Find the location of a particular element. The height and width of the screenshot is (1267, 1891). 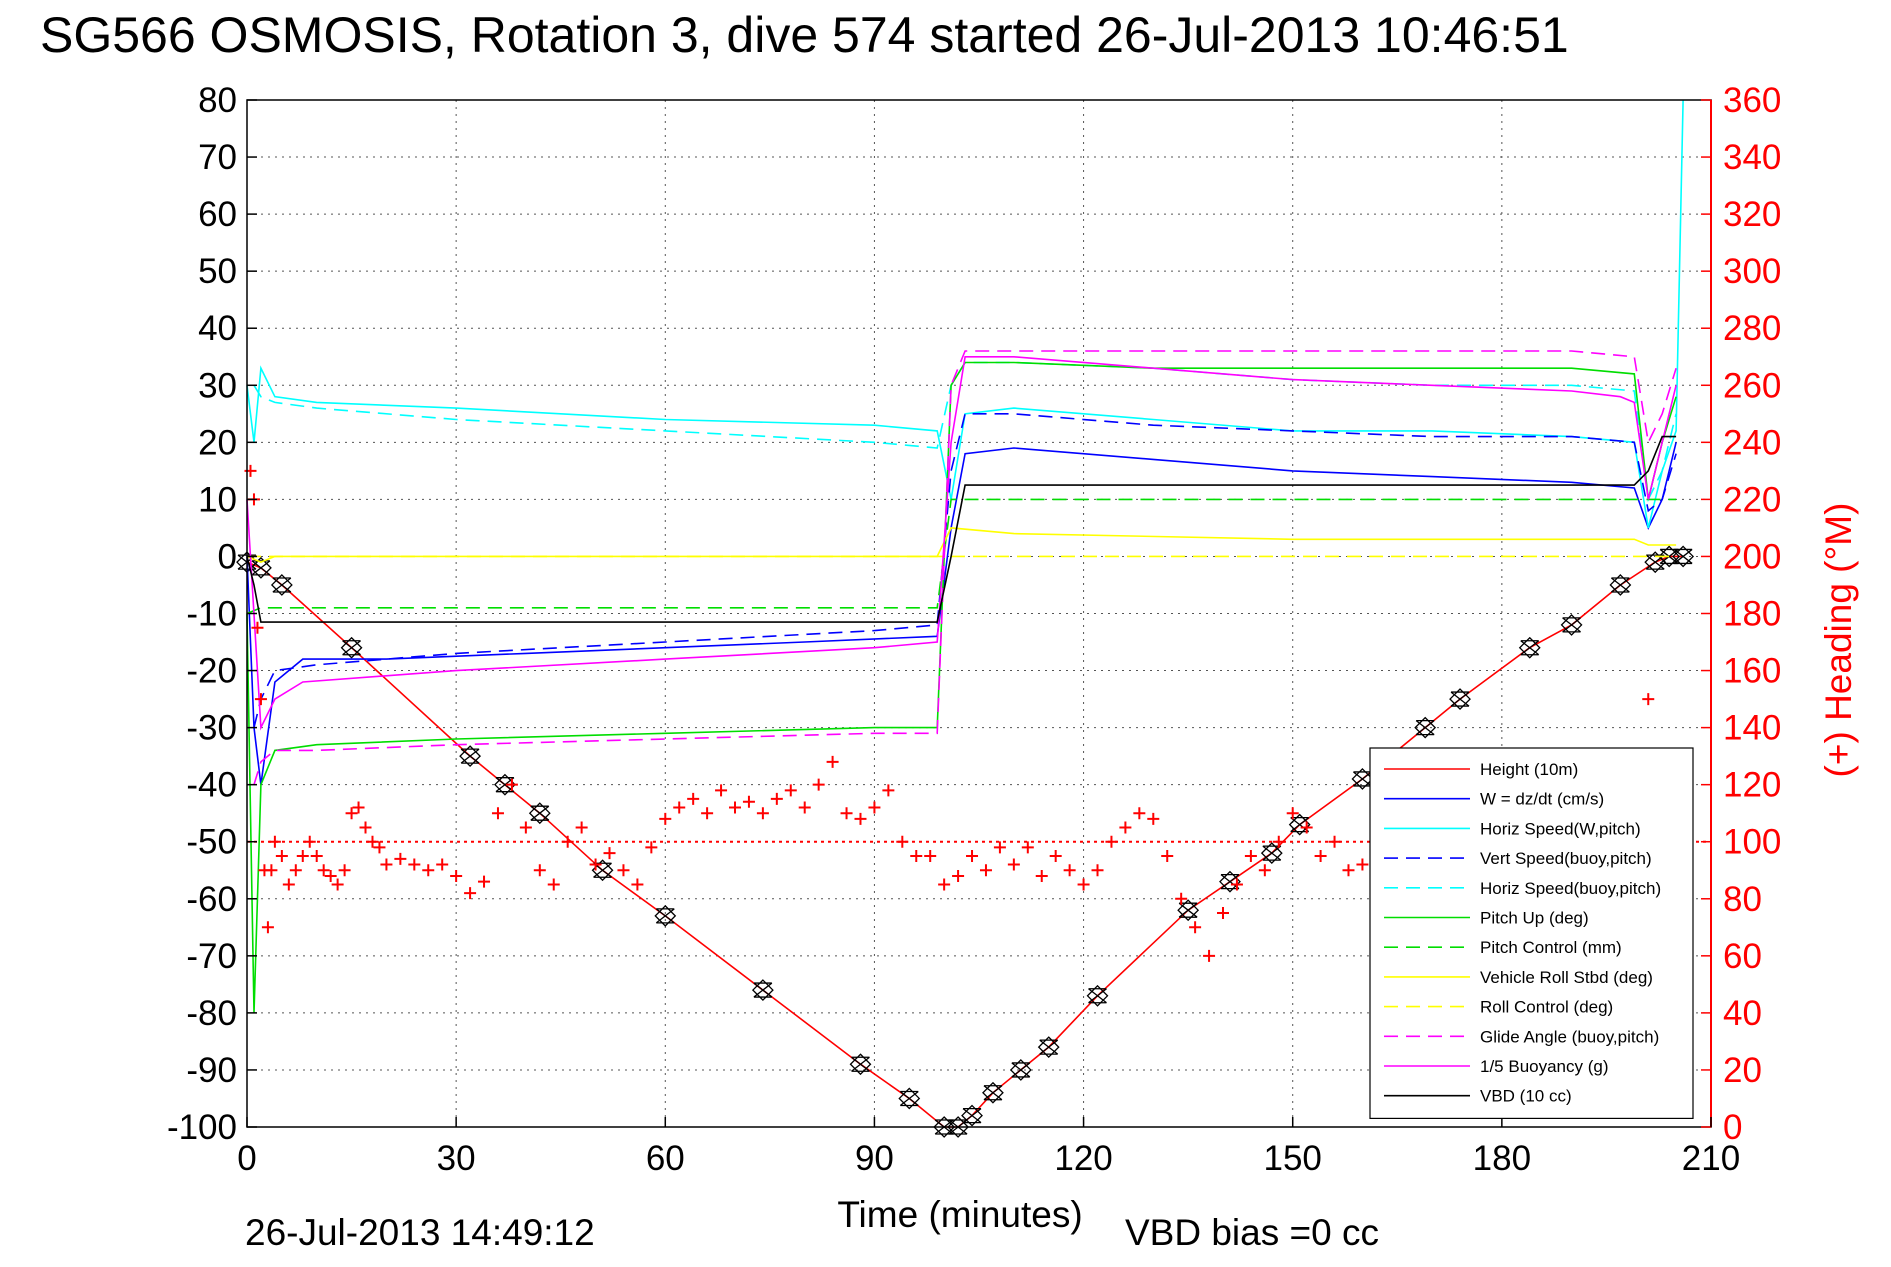

y2-tick-label: 20 is located at coordinates (1742, 1070).